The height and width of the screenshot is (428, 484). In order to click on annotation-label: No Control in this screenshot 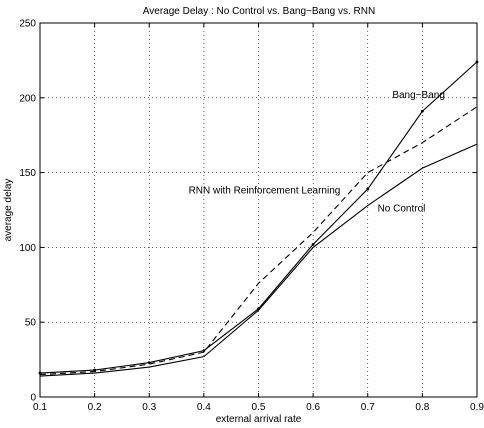, I will do `click(402, 208)`.